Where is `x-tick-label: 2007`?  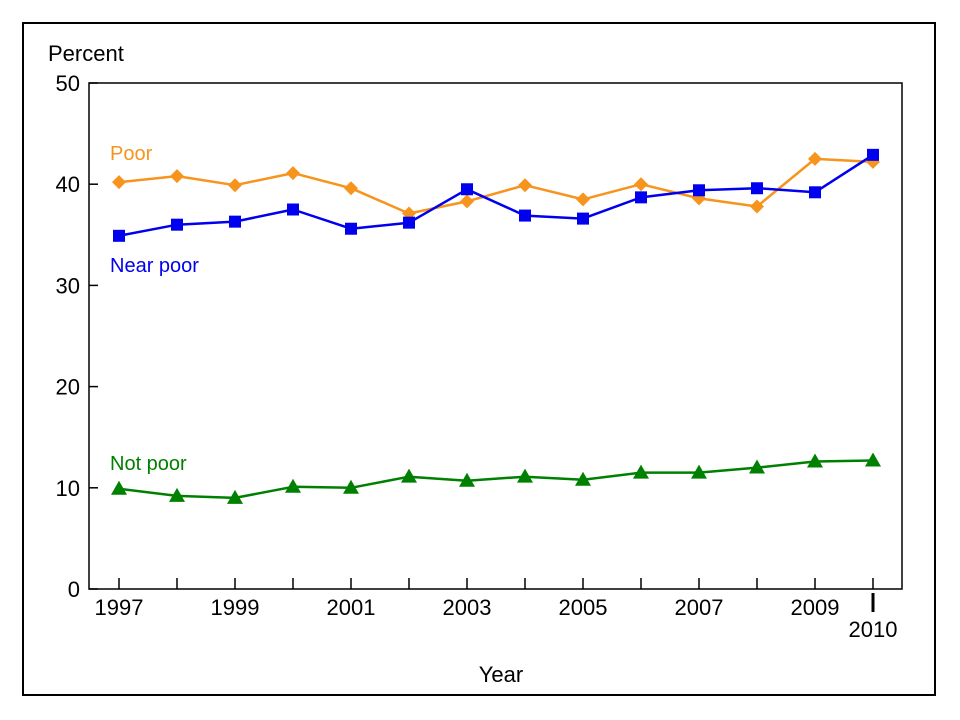
x-tick-label: 2007 is located at coordinates (699, 607).